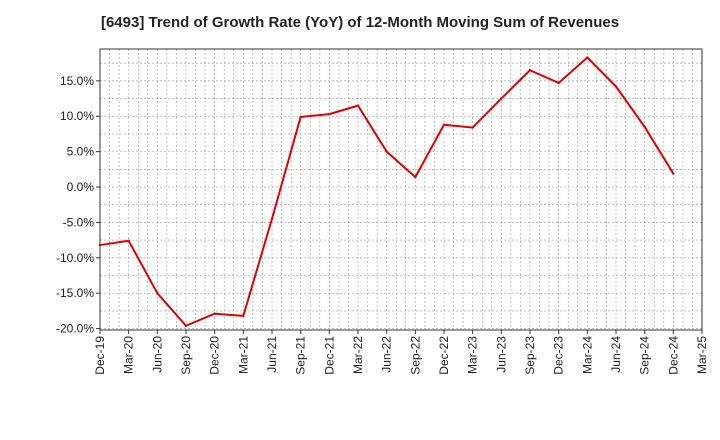 The image size is (720, 440). Describe the element at coordinates (81, 187) in the screenshot. I see `y-tick-label: 0.0%` at that location.